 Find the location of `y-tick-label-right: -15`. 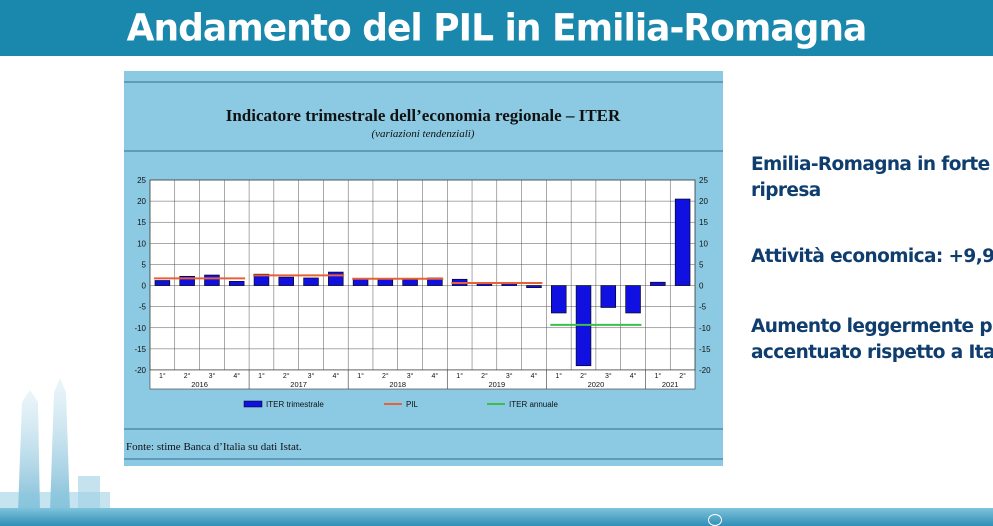

y-tick-label-right: -15 is located at coordinates (705, 349).